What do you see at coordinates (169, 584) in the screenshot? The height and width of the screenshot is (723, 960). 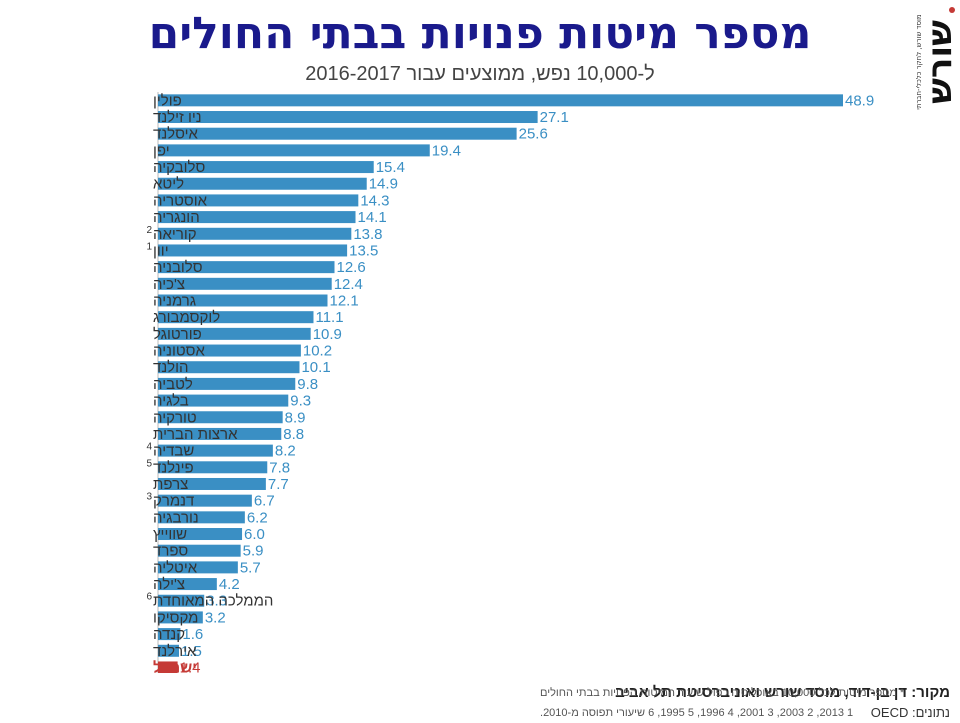 I see `category-label: צ'ילה` at bounding box center [169, 584].